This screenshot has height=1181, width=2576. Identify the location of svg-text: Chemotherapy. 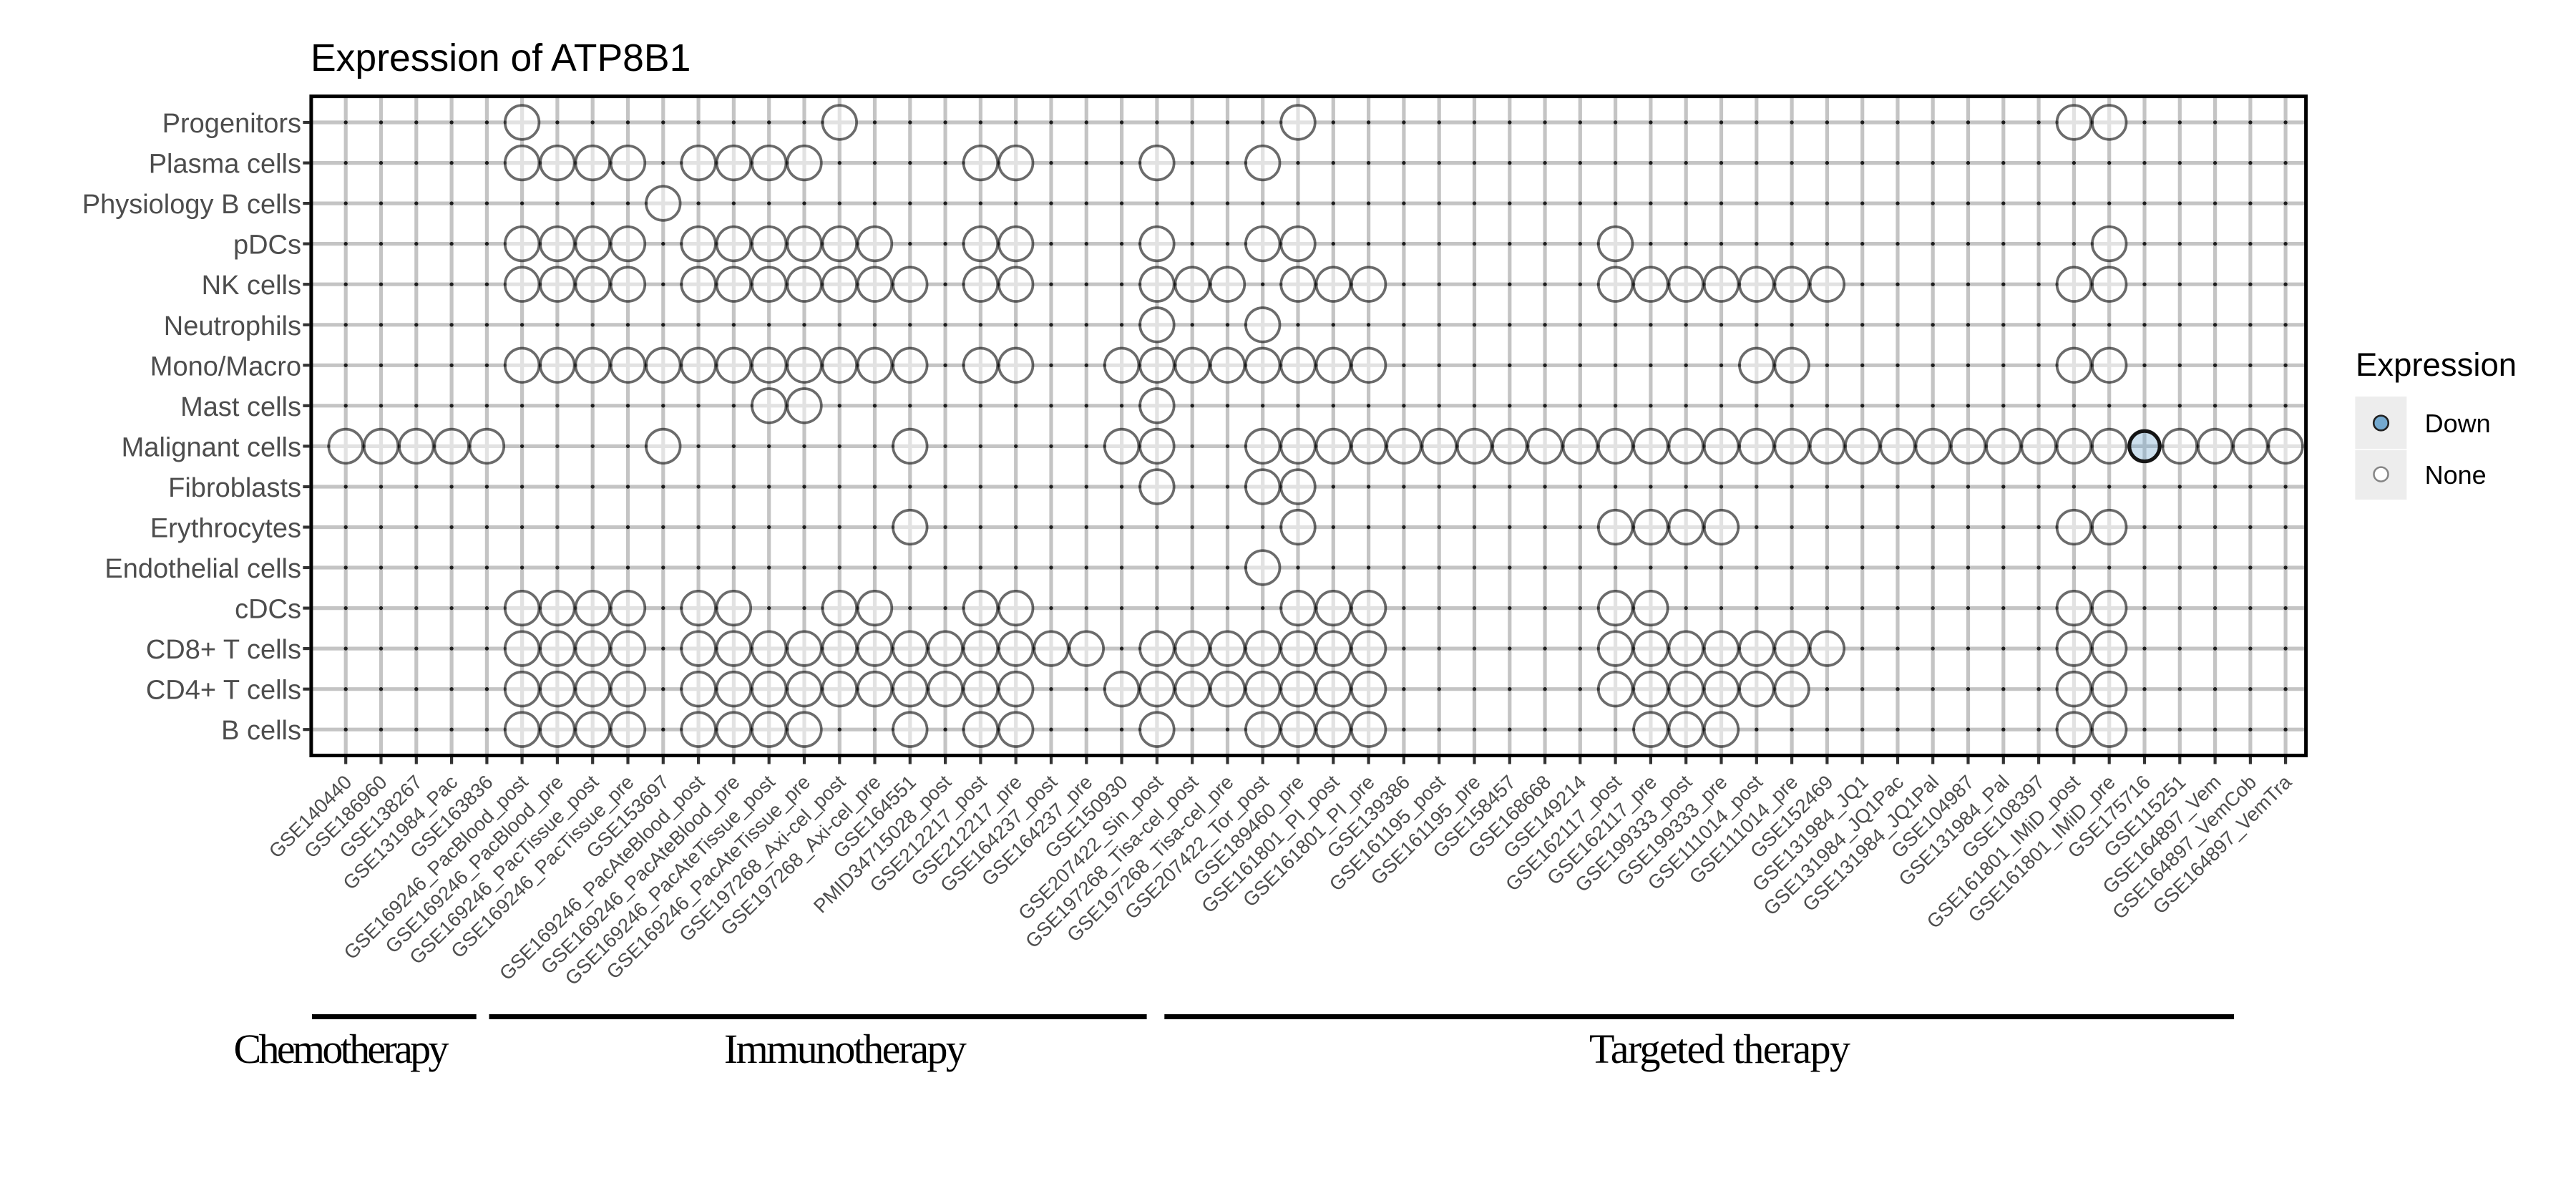
(341, 1049).